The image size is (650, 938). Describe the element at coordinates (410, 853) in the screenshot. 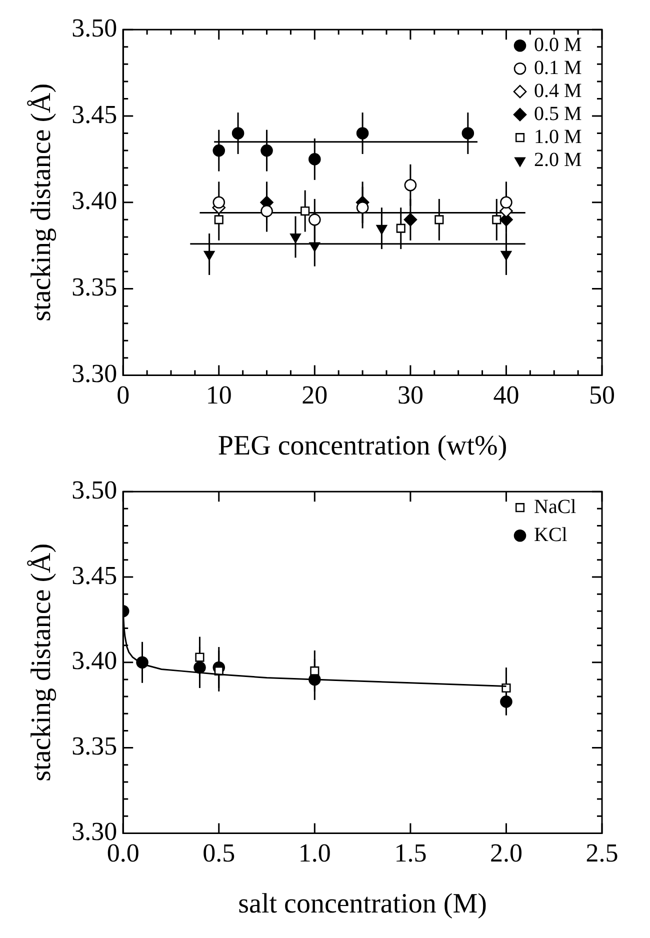

I see `x-tick-label: 1.5` at that location.